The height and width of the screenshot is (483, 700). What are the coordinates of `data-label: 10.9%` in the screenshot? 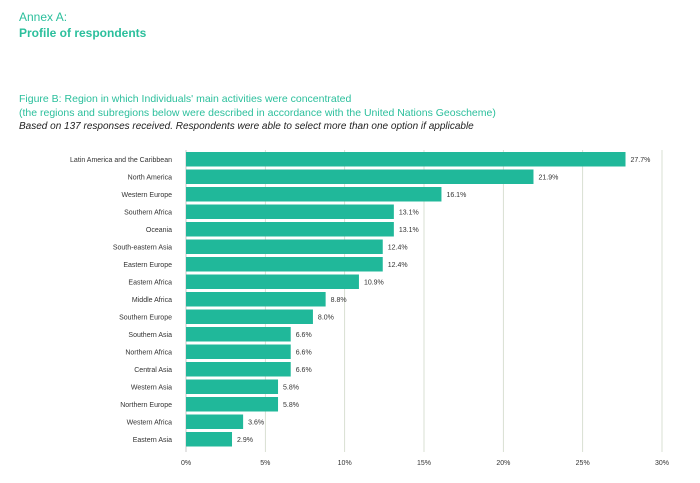 It's located at (374, 282).